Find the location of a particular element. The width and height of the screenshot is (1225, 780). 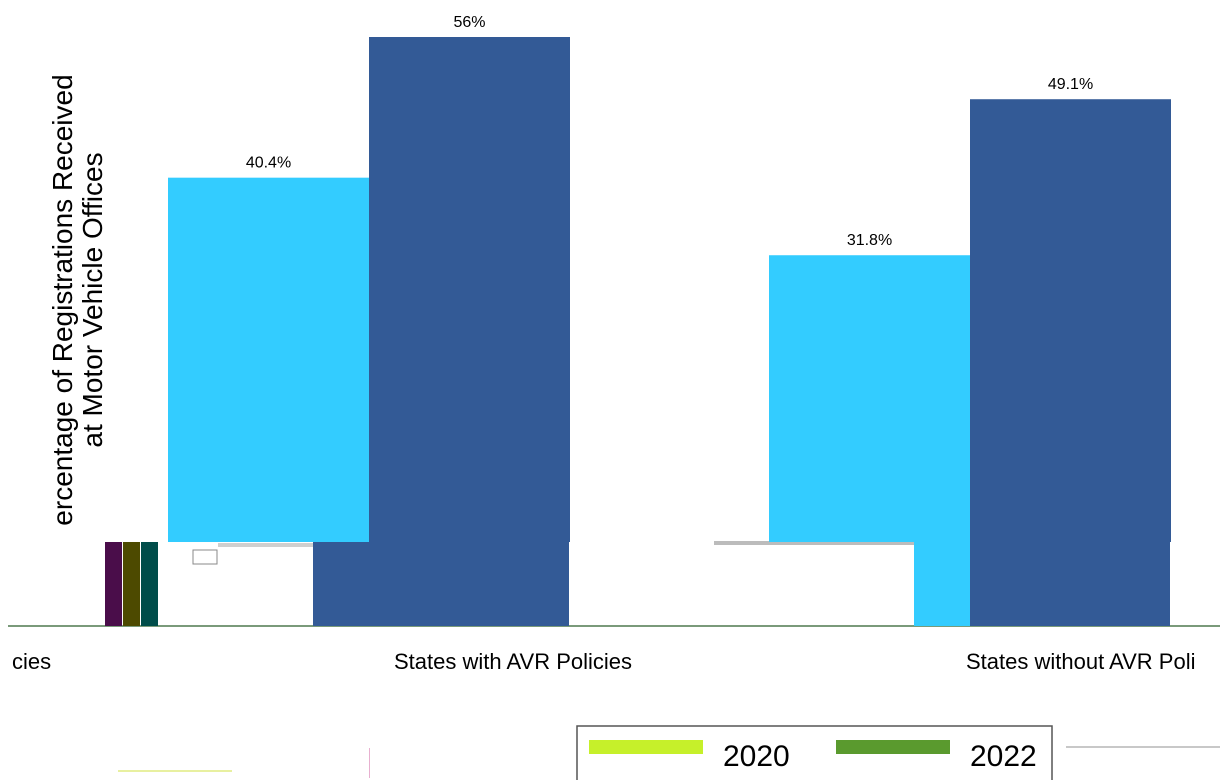

artifact-gray-line is located at coordinates (814, 543).